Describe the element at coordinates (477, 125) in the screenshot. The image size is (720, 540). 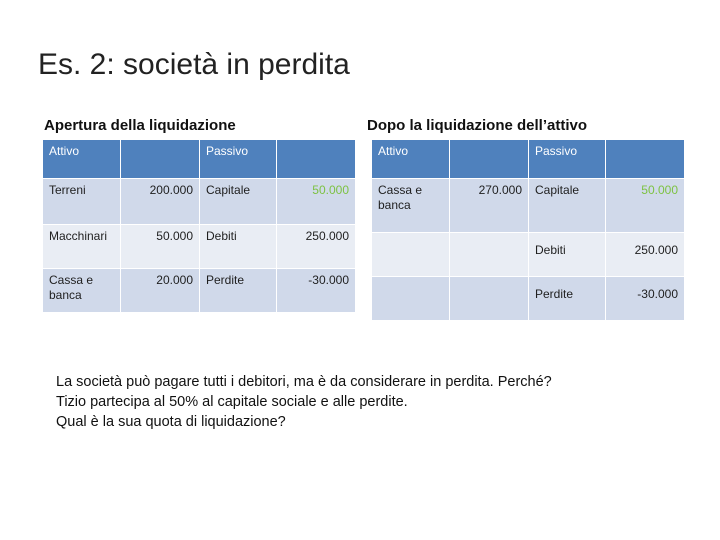
I see `right-table-heading: Dopo la liquidazione dell’attivo` at that location.